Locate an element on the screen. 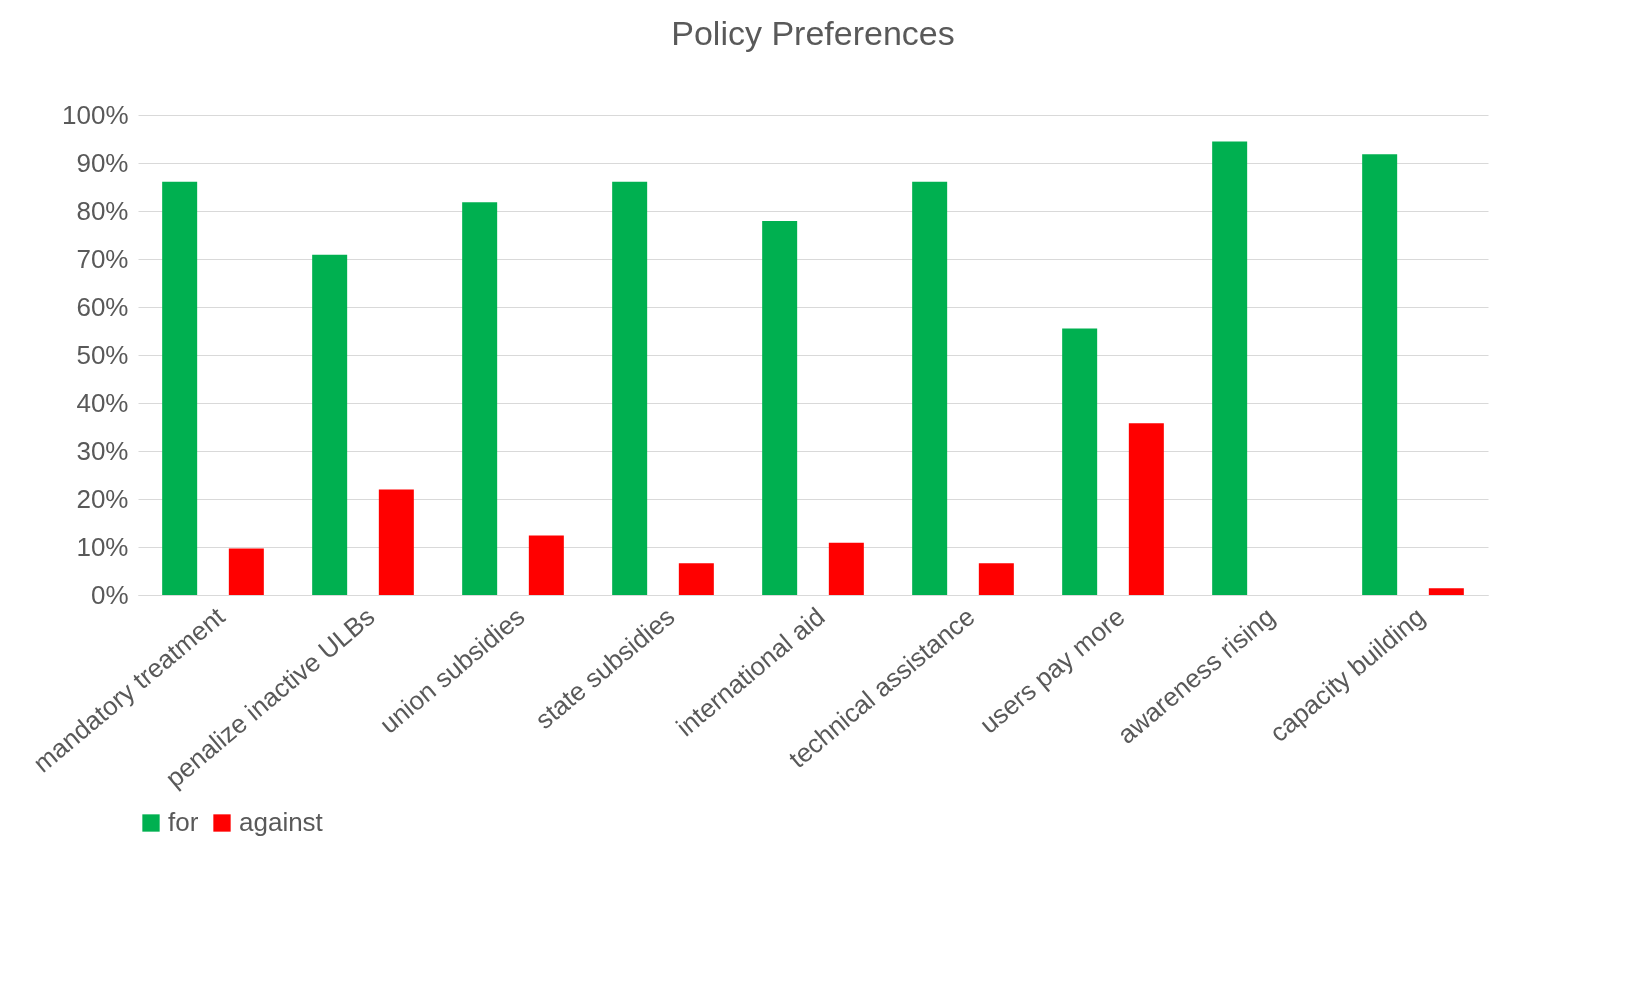 This screenshot has width=1631, height=1006. chart-title: Policy Preferences is located at coordinates (813, 33).